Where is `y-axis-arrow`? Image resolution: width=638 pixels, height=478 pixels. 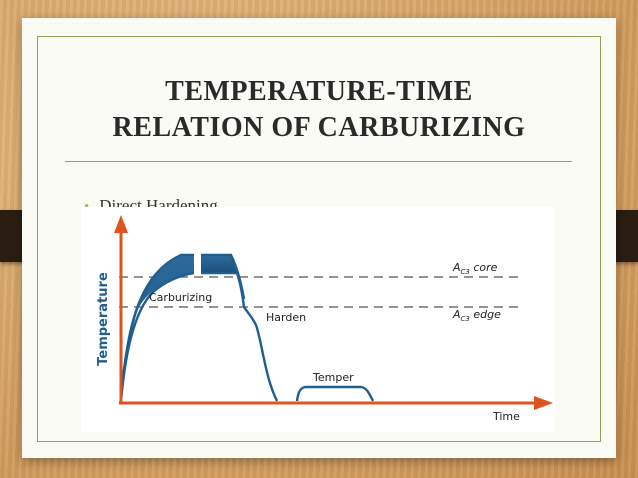
y-axis-arrow is located at coordinates (121, 224).